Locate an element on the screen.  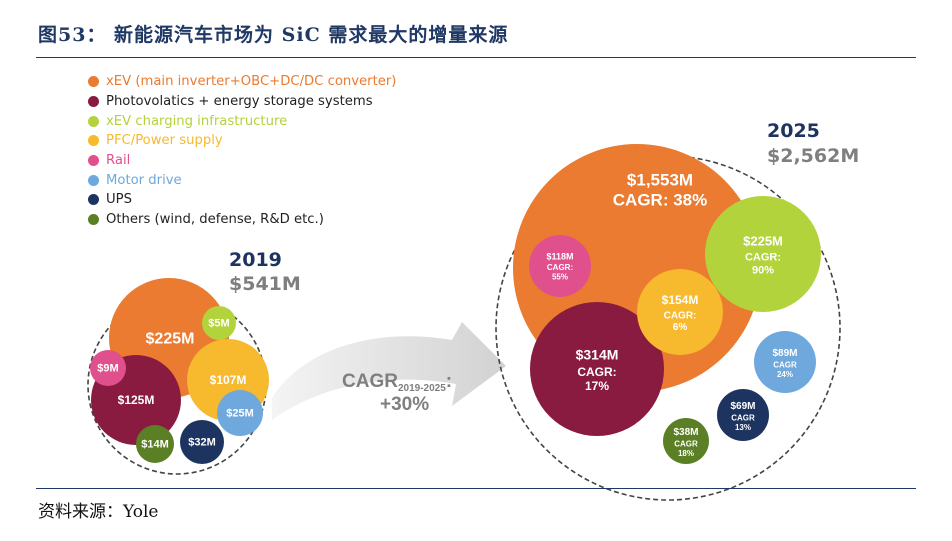
bubble-label-2025-rail-cagr: 55% is located at coordinates (560, 277).